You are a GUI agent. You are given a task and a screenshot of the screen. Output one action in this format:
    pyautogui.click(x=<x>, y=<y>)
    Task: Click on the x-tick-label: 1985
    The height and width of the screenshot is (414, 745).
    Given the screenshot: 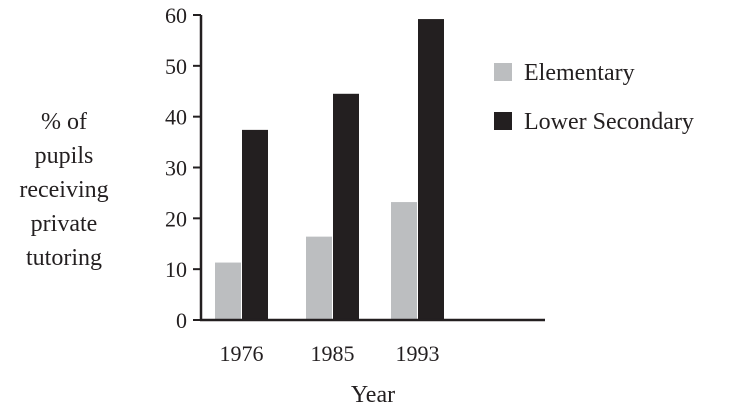 What is the action you would take?
    pyautogui.click(x=333, y=353)
    